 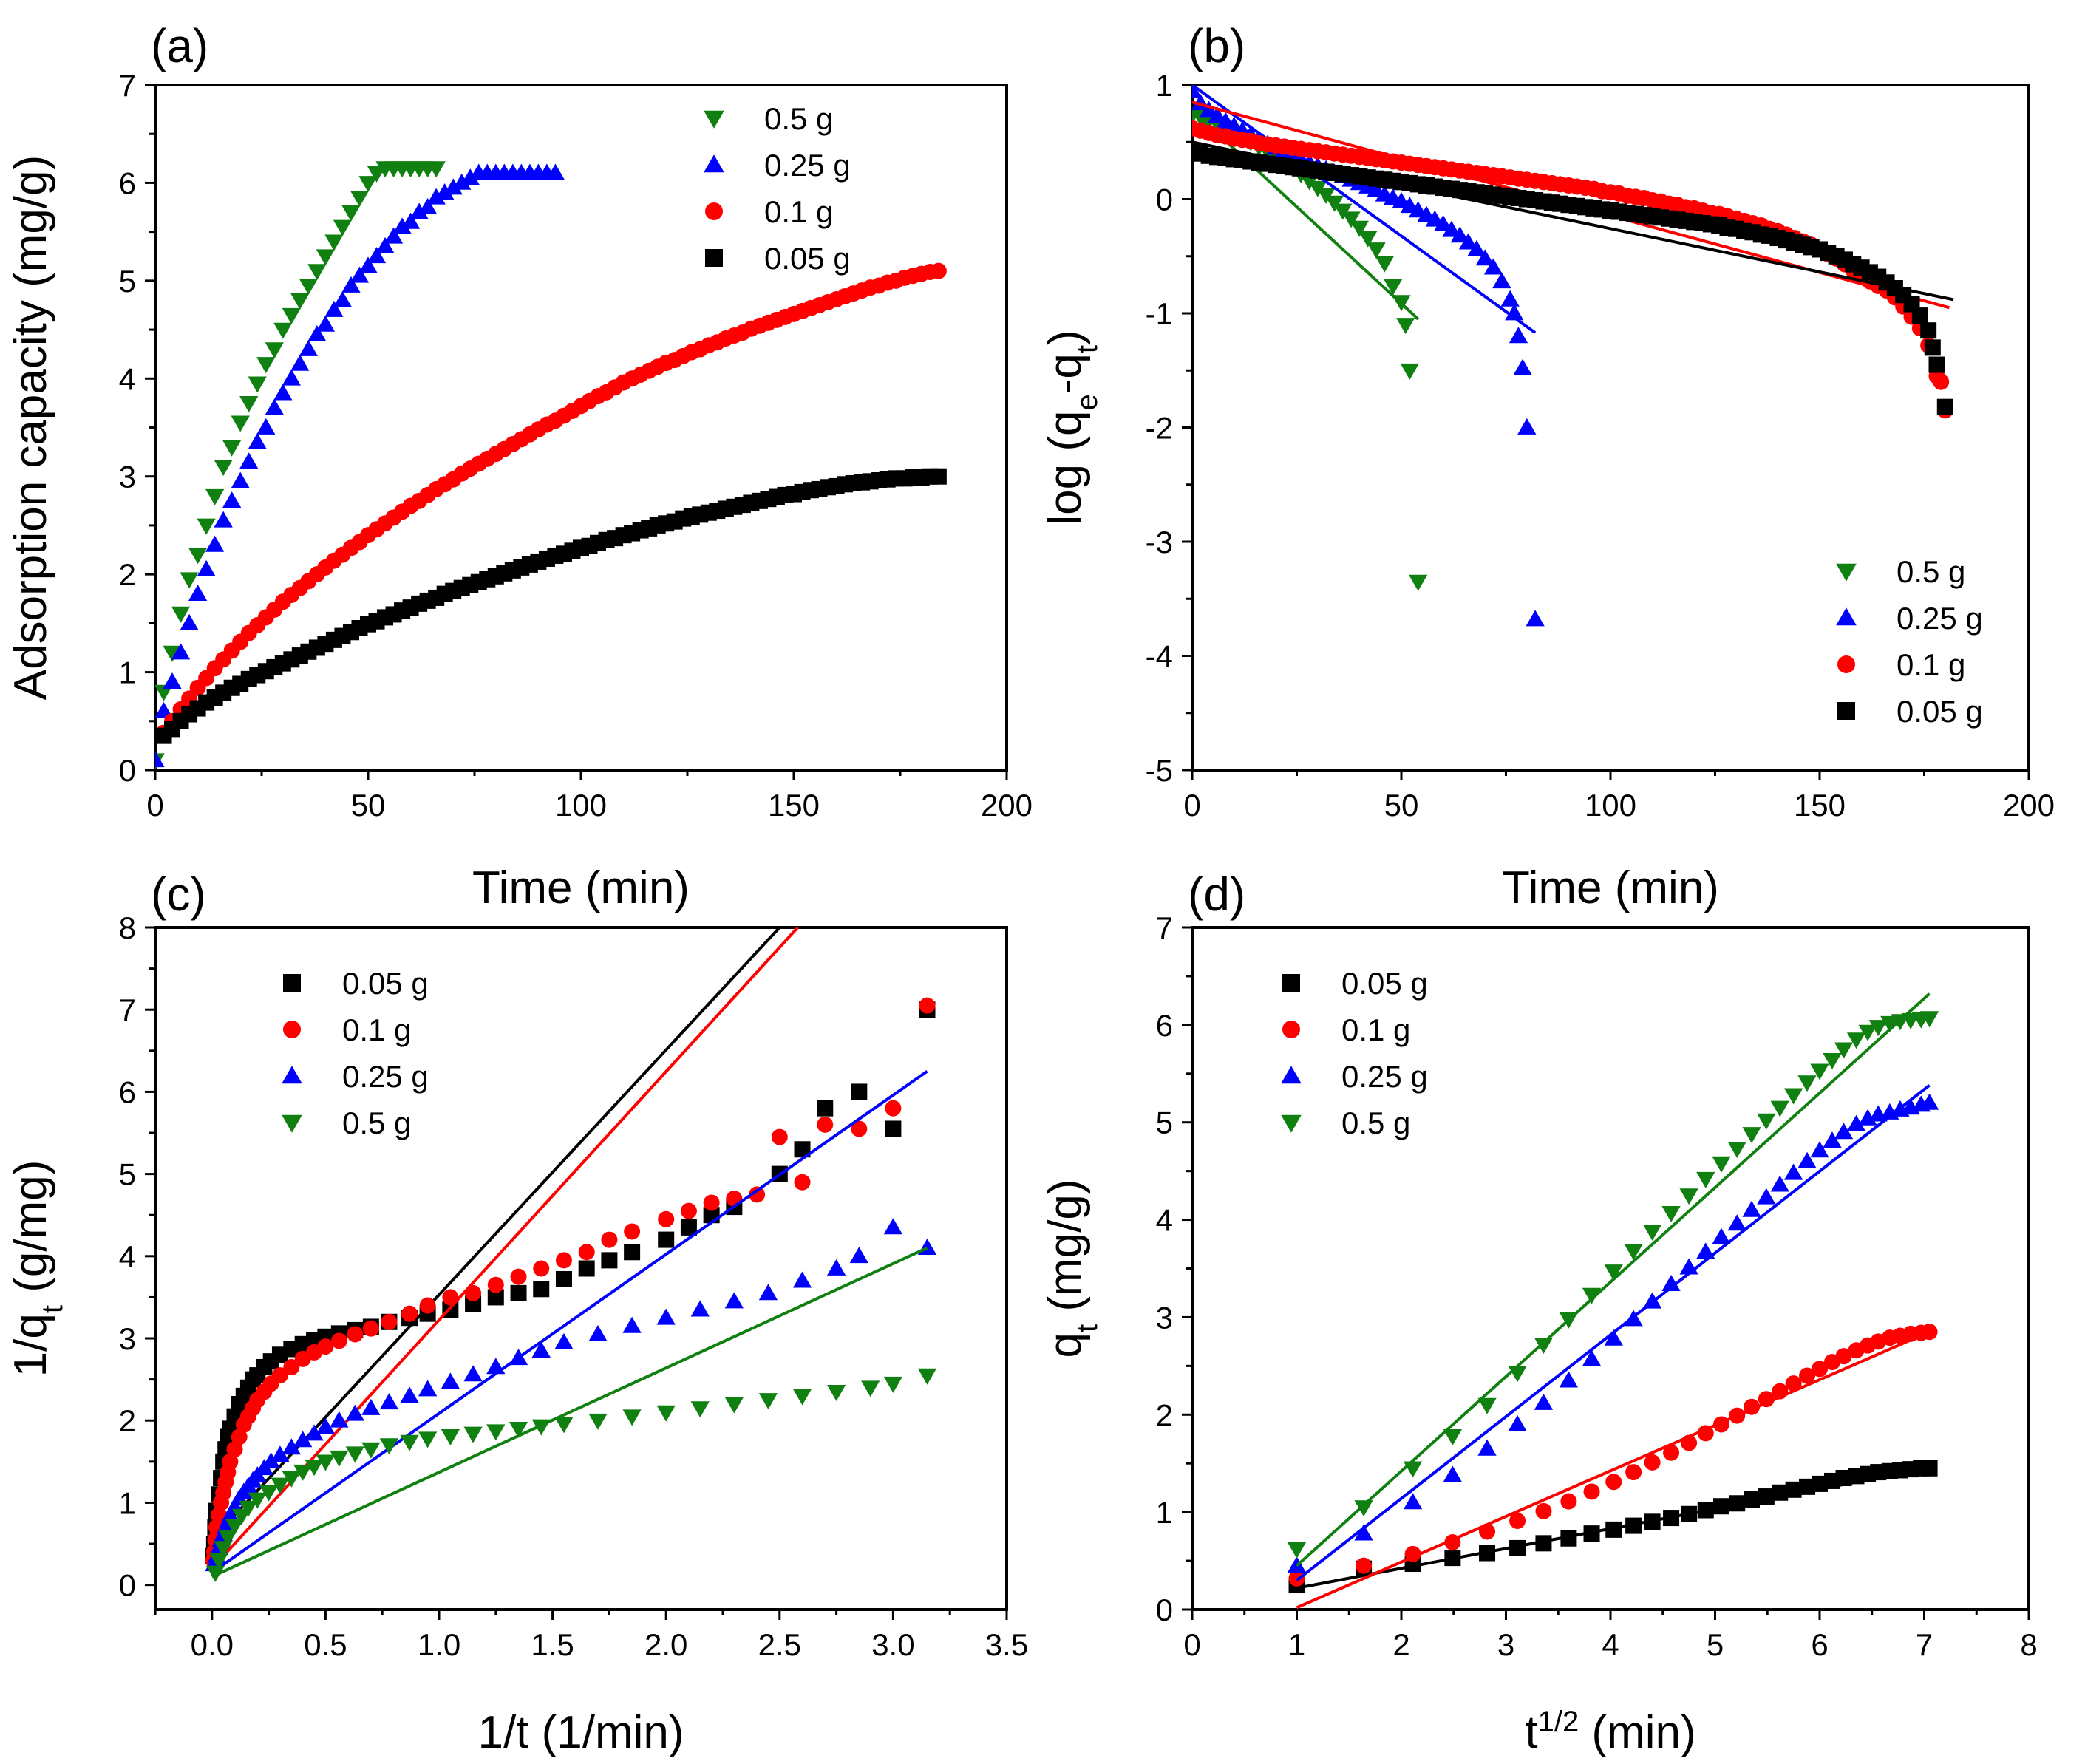 I want to click on y-tick-label: 1, so click(x=1165, y=1513).